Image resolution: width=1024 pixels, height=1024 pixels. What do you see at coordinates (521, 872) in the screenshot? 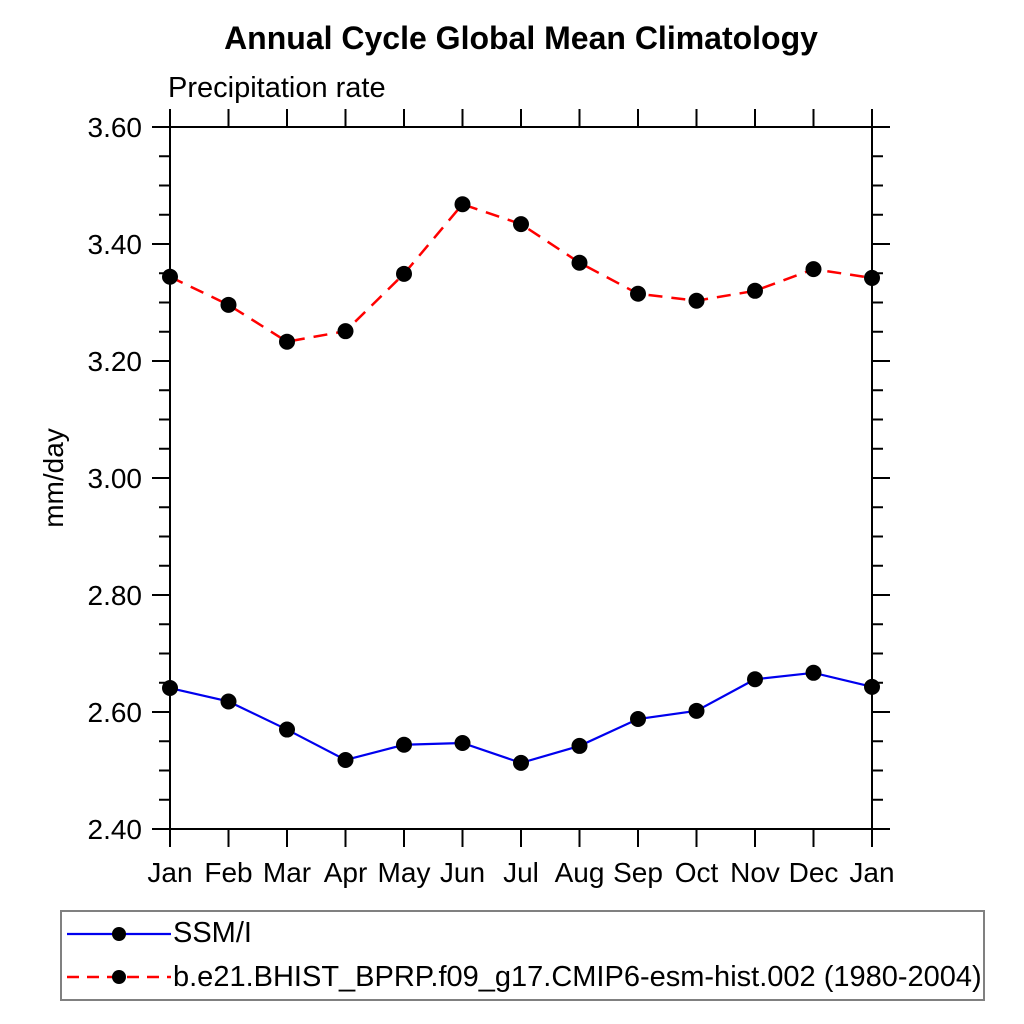
I see `x-tick-label: Jul` at bounding box center [521, 872].